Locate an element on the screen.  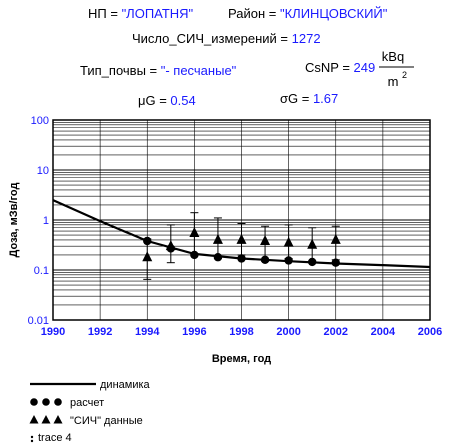
region-value: "КЛИНЦОВСКИЙ" is located at coordinates (334, 13).